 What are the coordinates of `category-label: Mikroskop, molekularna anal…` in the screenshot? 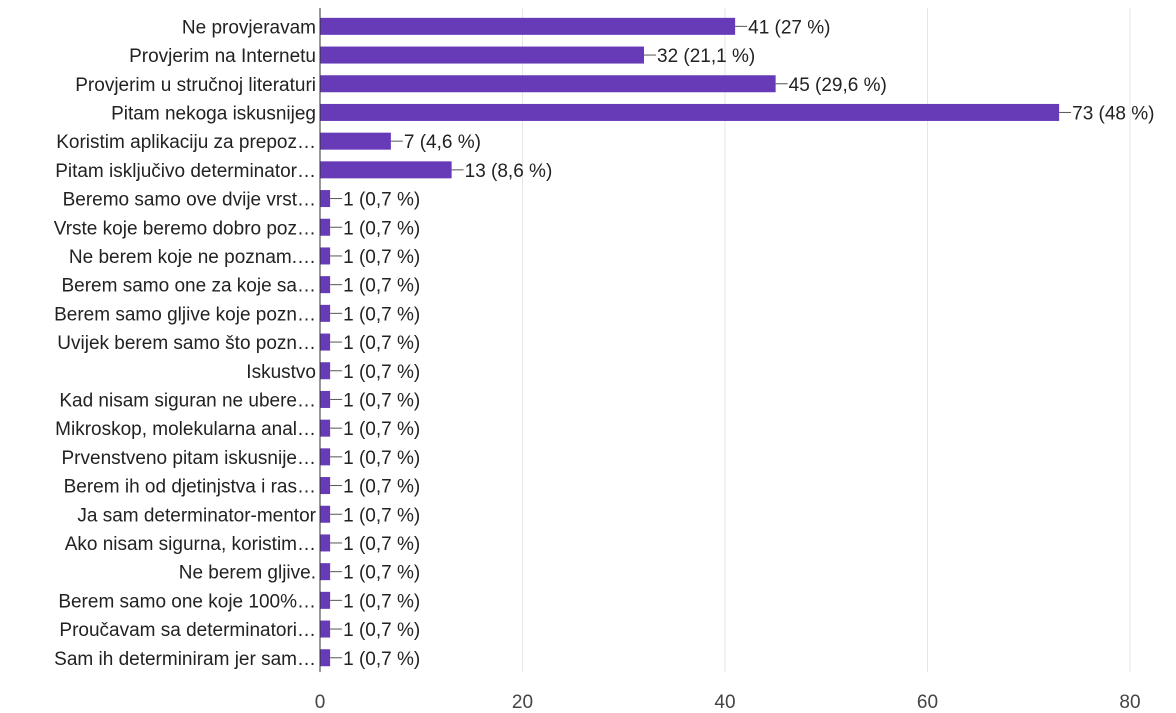 It's located at (185, 429).